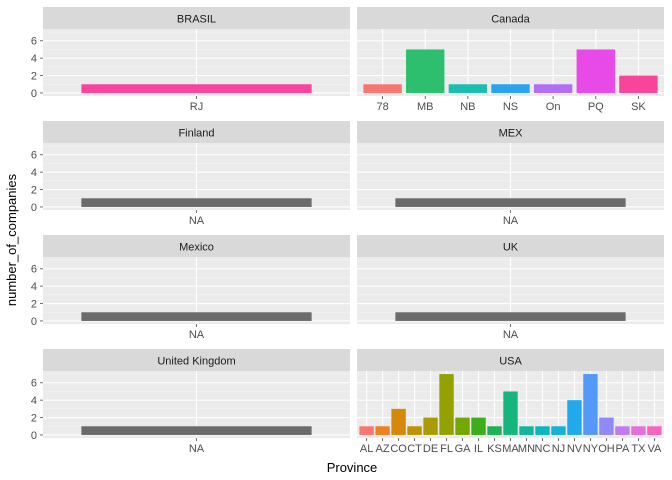 Image resolution: width=672 pixels, height=480 pixels. Describe the element at coordinates (446, 404) in the screenshot. I see `bar-fl` at that location.